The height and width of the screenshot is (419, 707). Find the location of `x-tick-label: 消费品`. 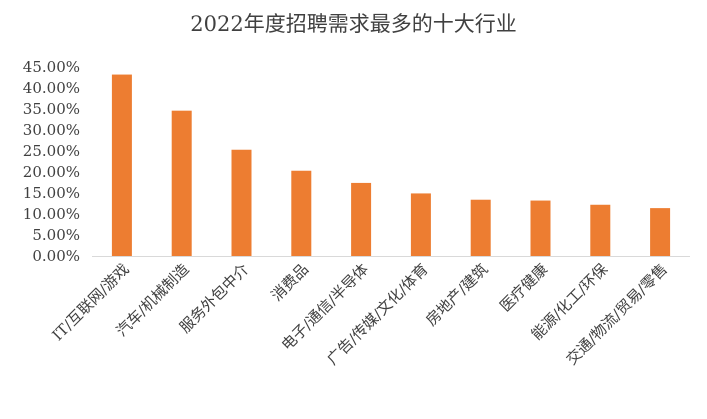

x-tick-label: 消费品 is located at coordinates (290, 282).